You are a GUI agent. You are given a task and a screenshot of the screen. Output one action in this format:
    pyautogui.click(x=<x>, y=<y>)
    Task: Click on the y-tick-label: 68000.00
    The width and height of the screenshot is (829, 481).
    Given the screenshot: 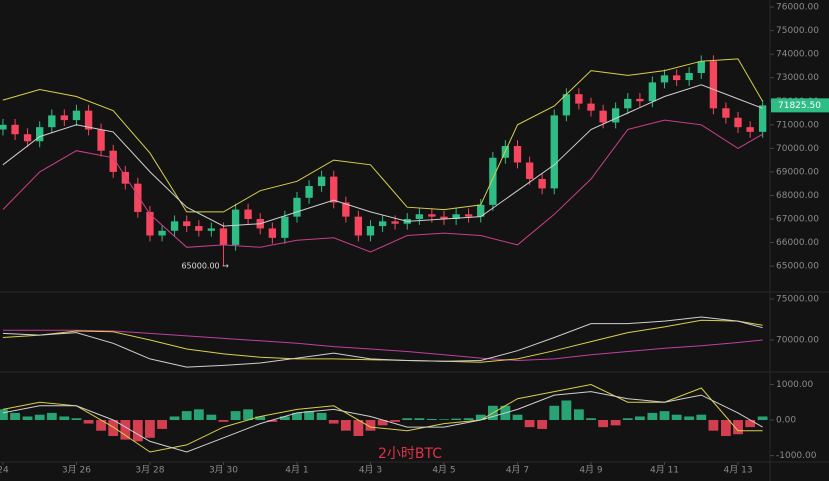 What is the action you would take?
    pyautogui.click(x=797, y=196)
    